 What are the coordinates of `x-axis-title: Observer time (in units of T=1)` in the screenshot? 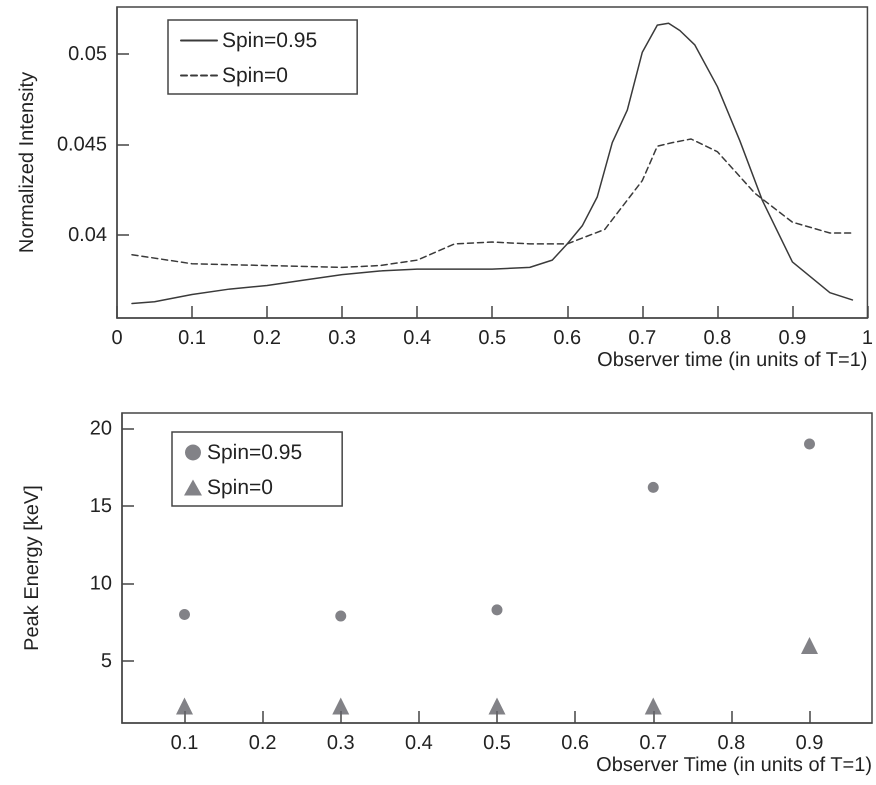 It's located at (732, 360).